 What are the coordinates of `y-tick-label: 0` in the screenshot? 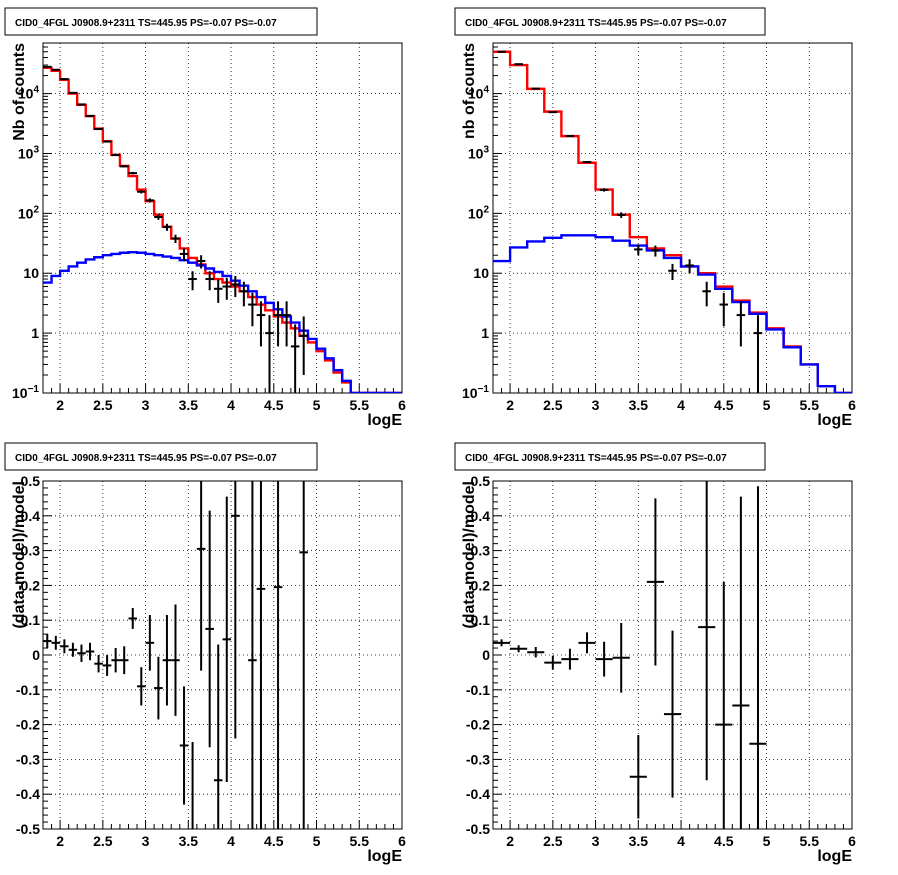 It's located at (36, 655).